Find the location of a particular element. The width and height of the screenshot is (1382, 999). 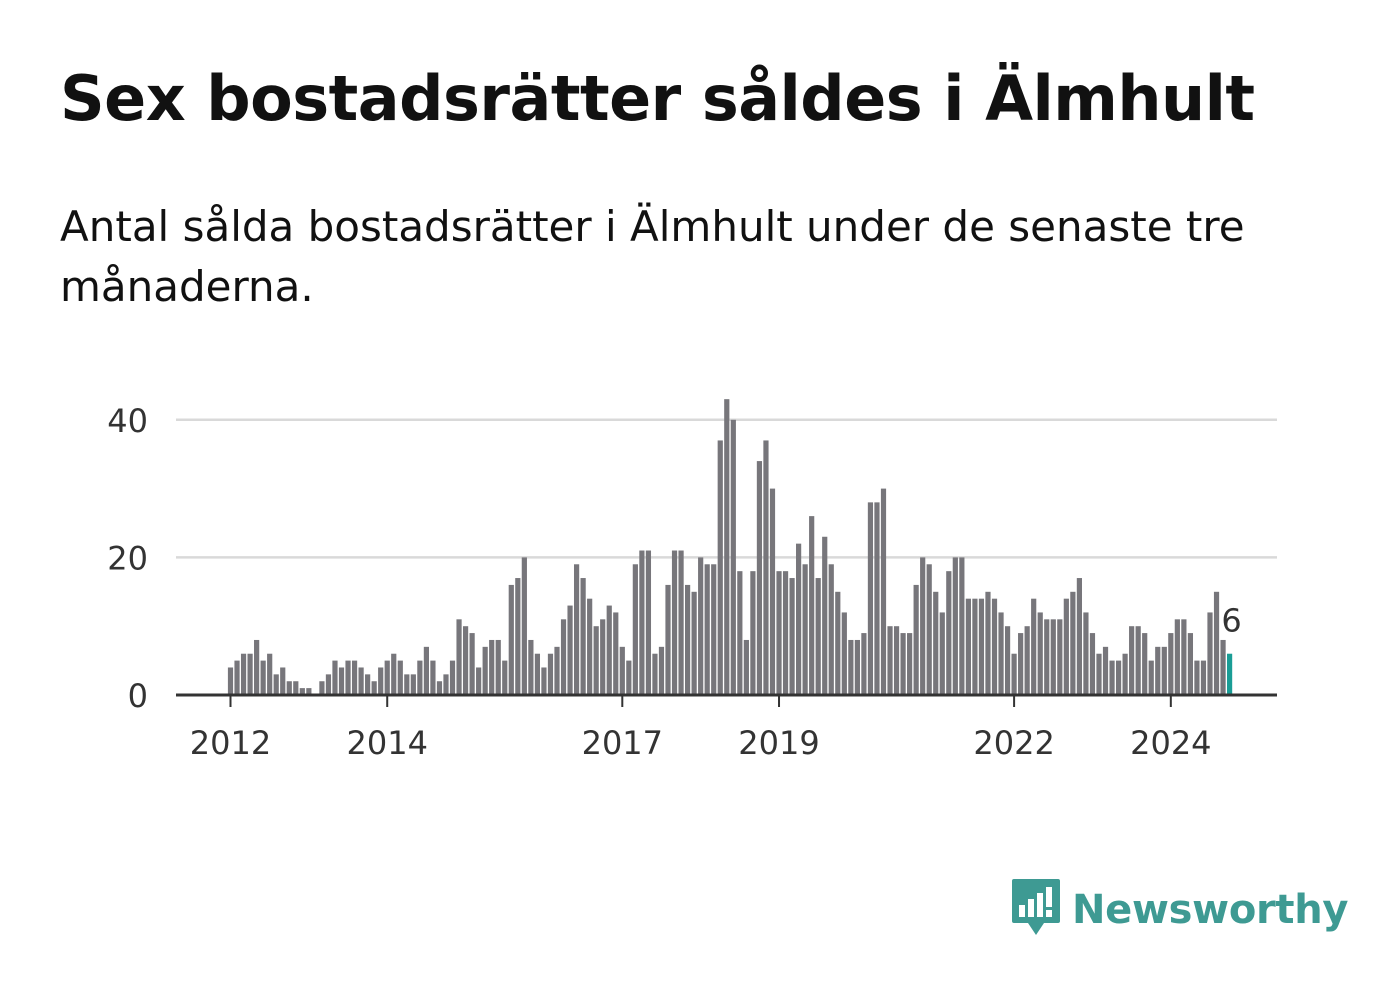

x-tick-label: 2014 is located at coordinates (387, 743).